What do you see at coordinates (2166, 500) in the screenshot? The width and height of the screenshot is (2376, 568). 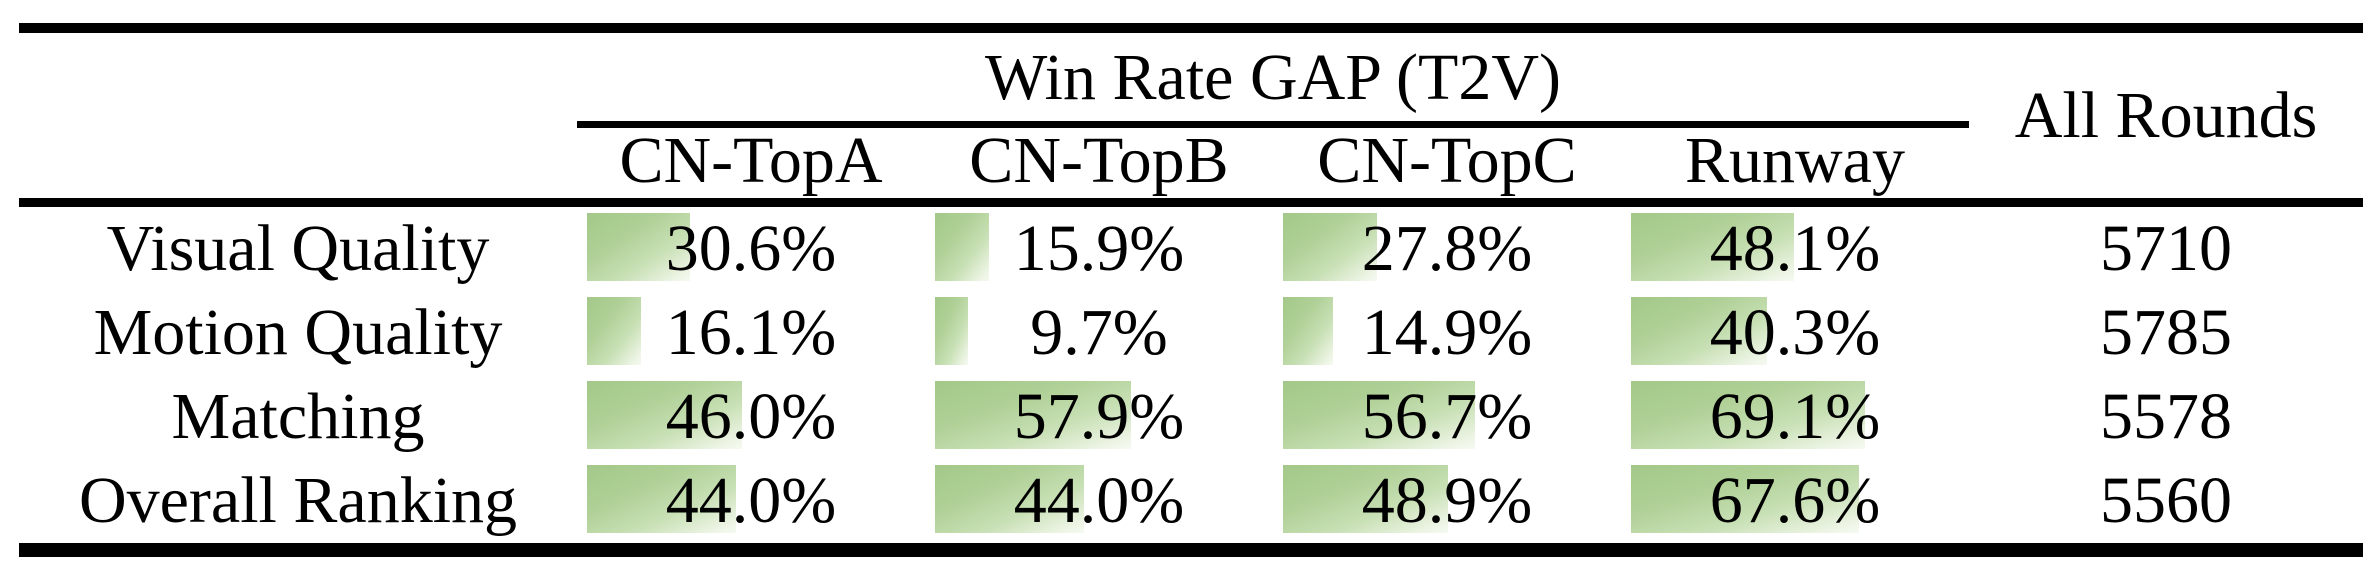 I see `all-rounds-value: 5560` at bounding box center [2166, 500].